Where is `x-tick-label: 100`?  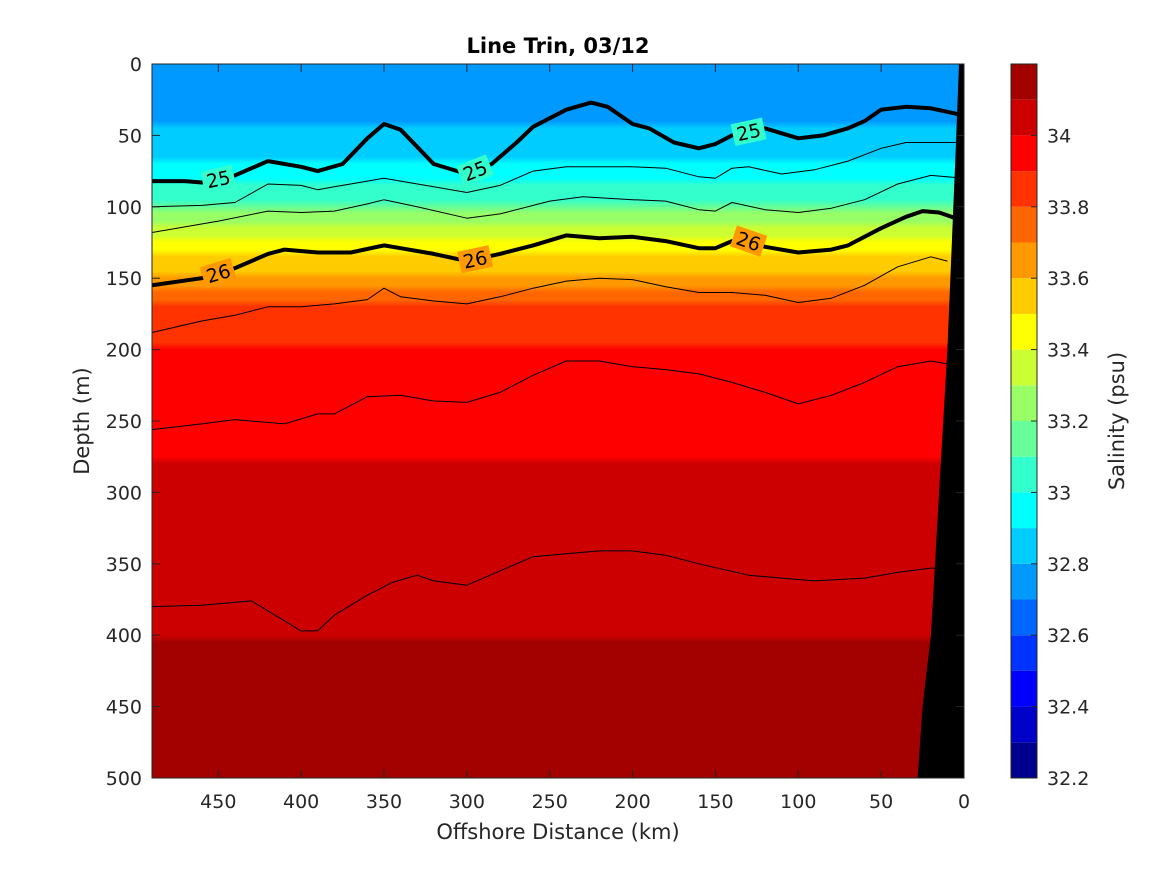 x-tick-label: 100 is located at coordinates (798, 802).